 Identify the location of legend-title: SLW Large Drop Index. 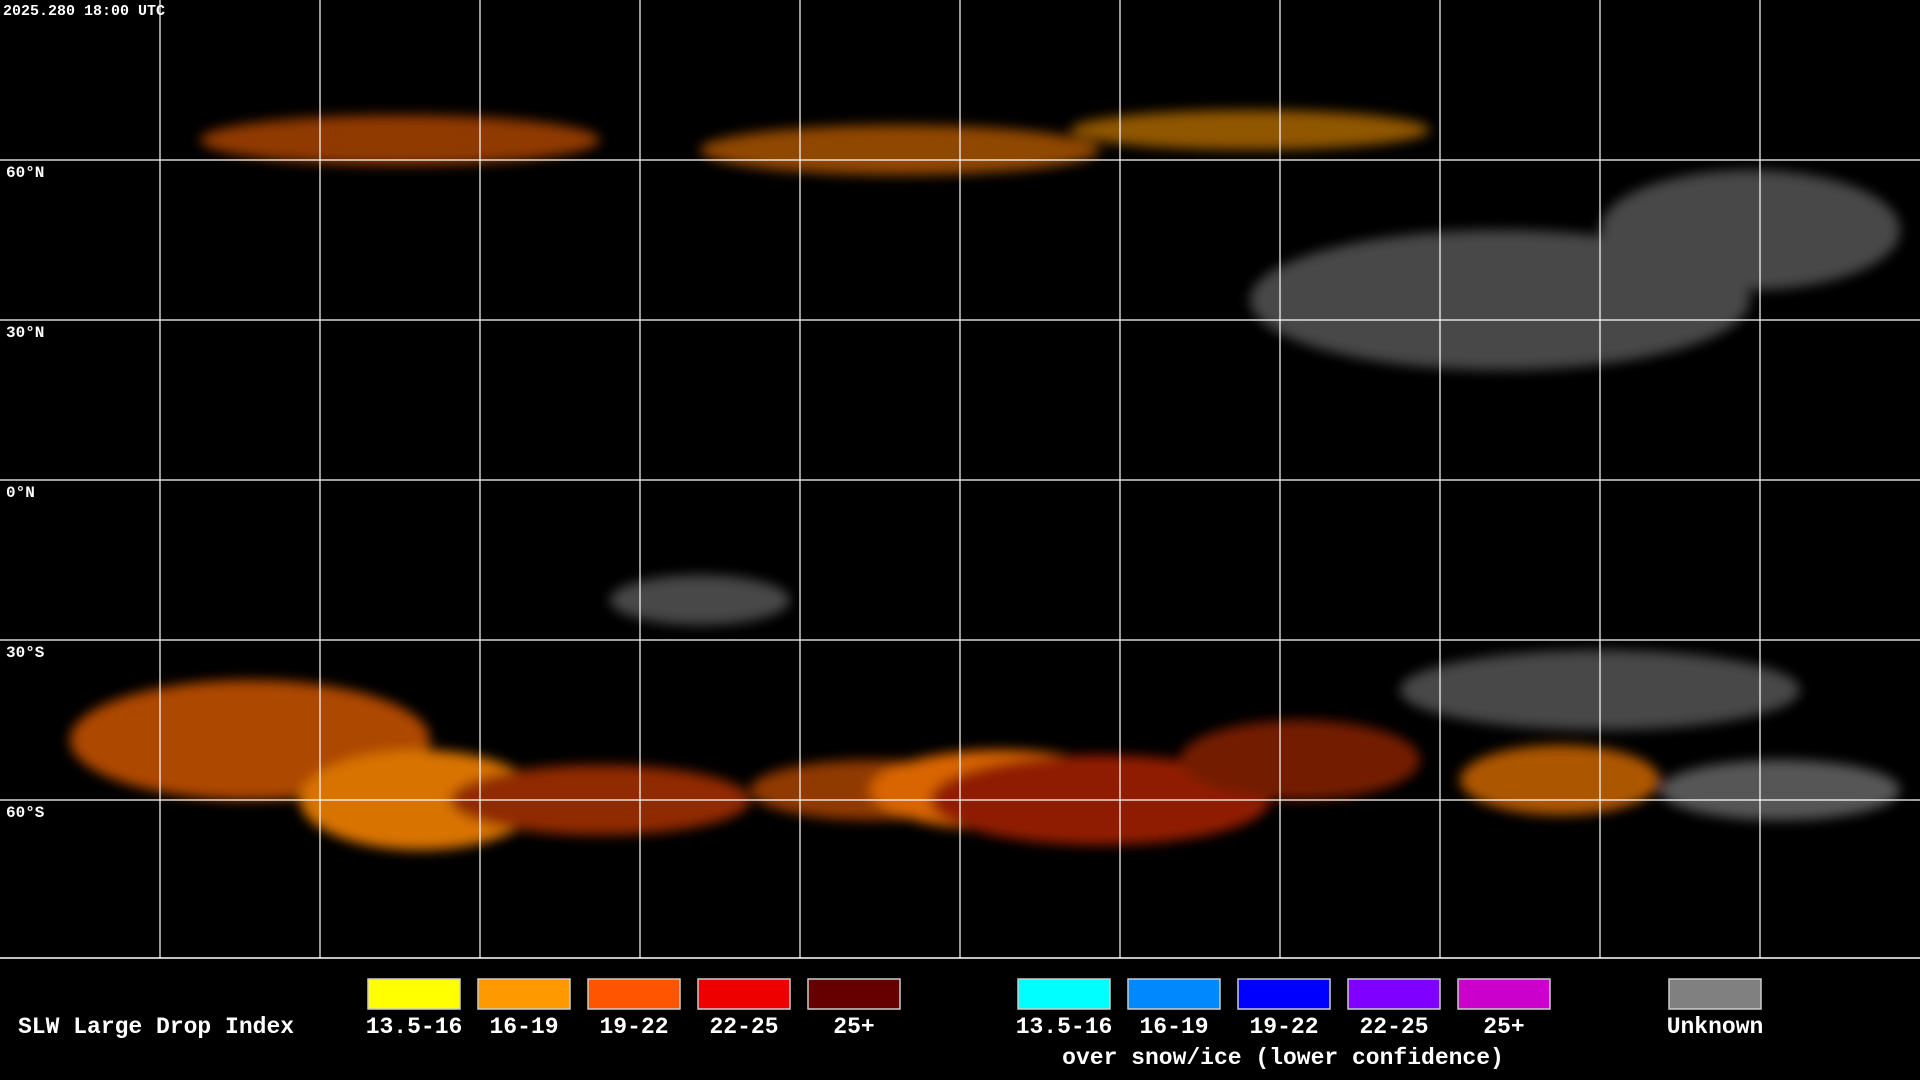
(156, 1027).